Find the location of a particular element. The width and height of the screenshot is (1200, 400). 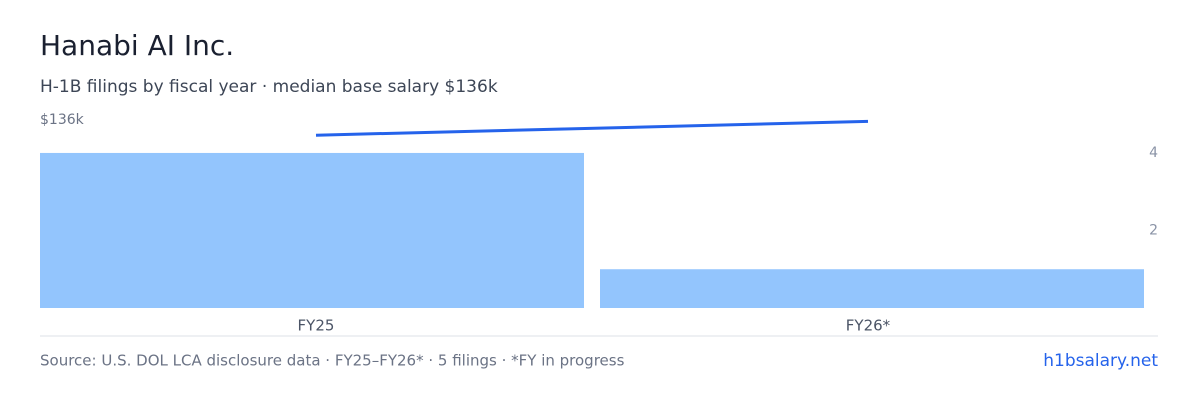

salary-line is located at coordinates (592, 128).